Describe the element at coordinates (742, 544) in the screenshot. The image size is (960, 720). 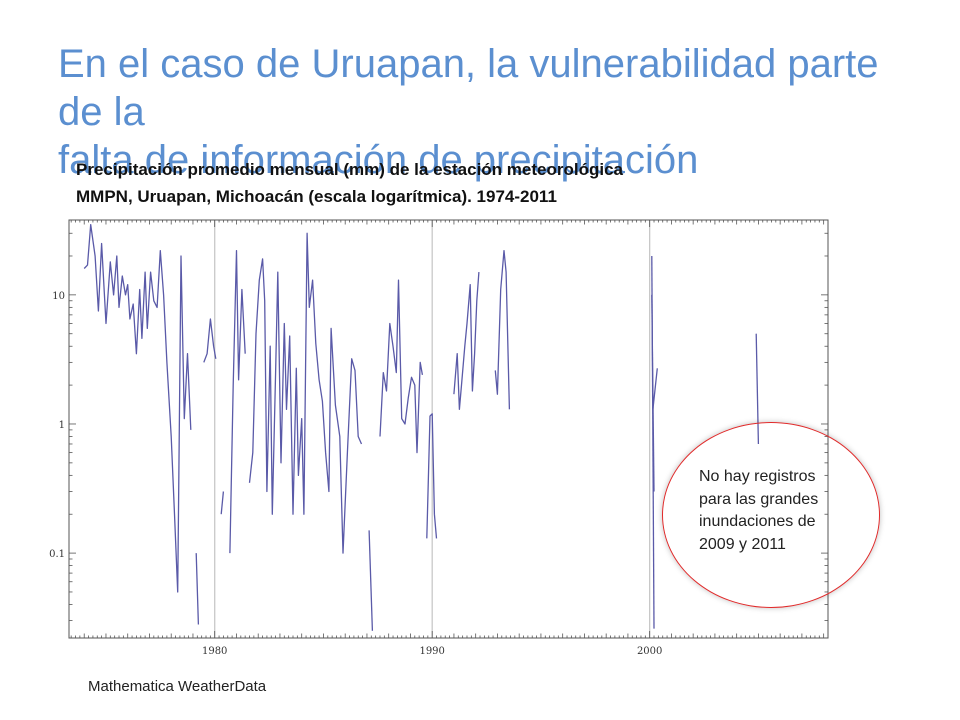
I see `annotation-line-4: 2009 y 2011` at that location.